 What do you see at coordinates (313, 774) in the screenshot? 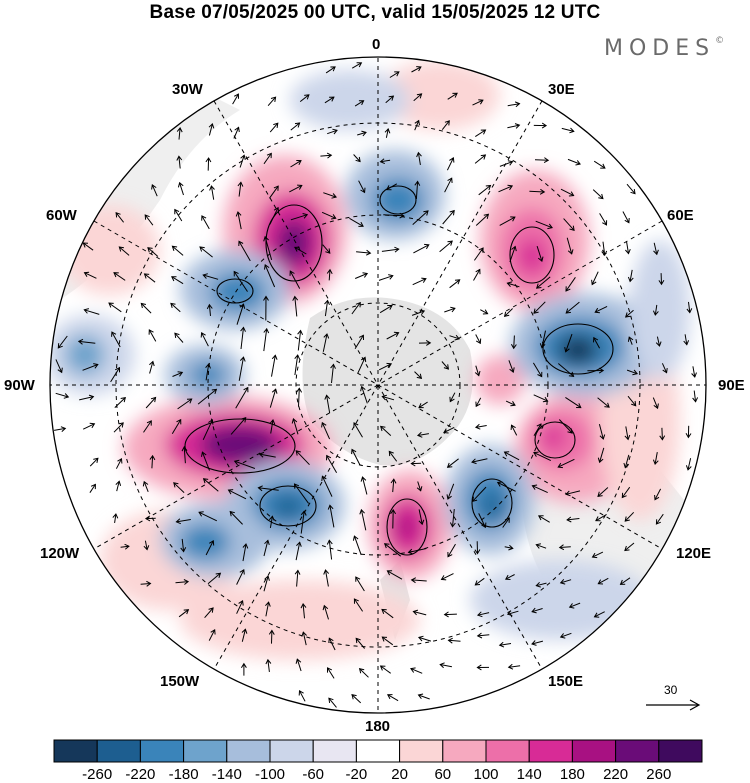
I see `colorbar-tick-label: -60` at bounding box center [313, 774].